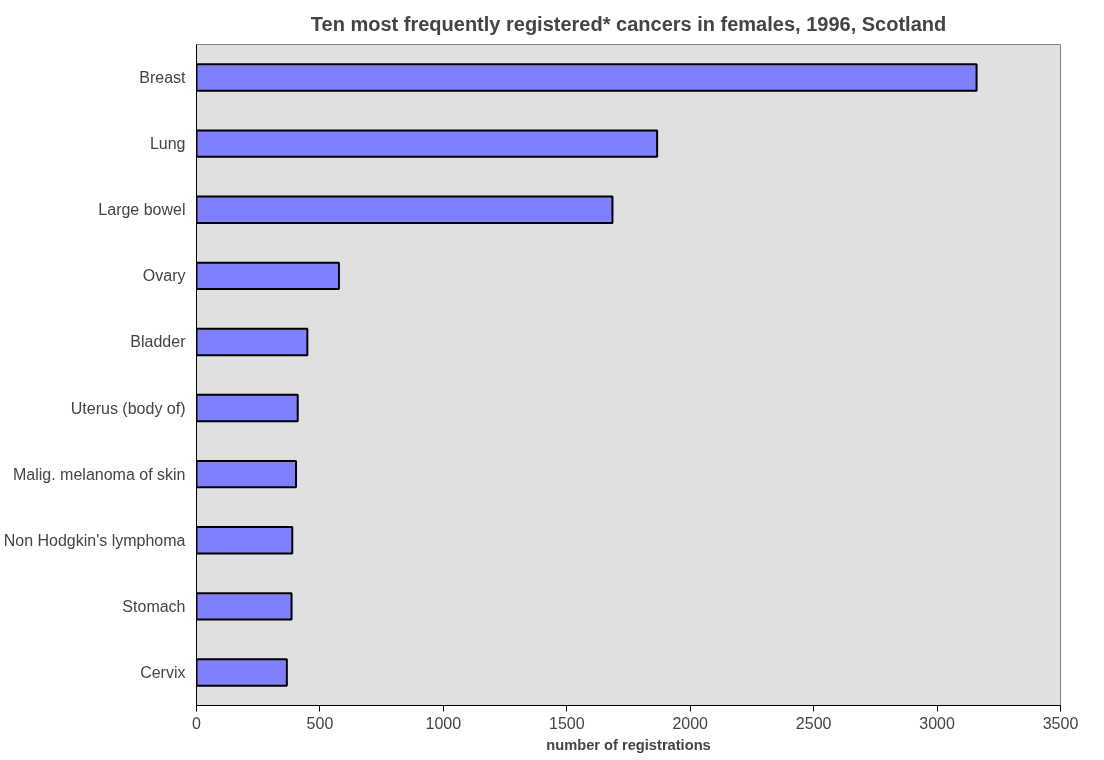 The image size is (1104, 760). What do you see at coordinates (937, 723) in the screenshot?
I see `x-tick-label: 3000` at bounding box center [937, 723].